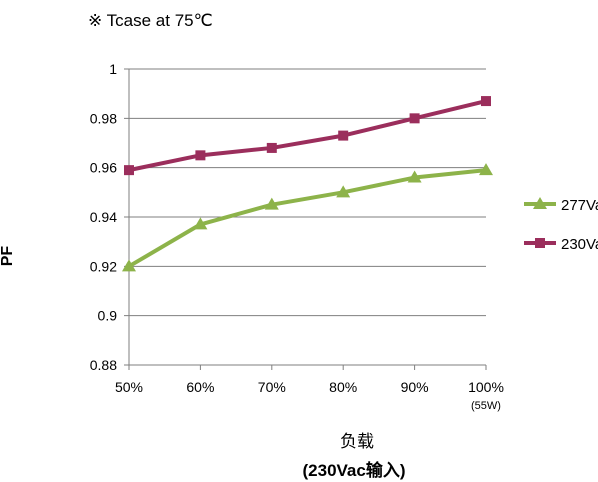 This screenshot has width=598, height=482. I want to click on x-tick-label: 90%, so click(415, 387).